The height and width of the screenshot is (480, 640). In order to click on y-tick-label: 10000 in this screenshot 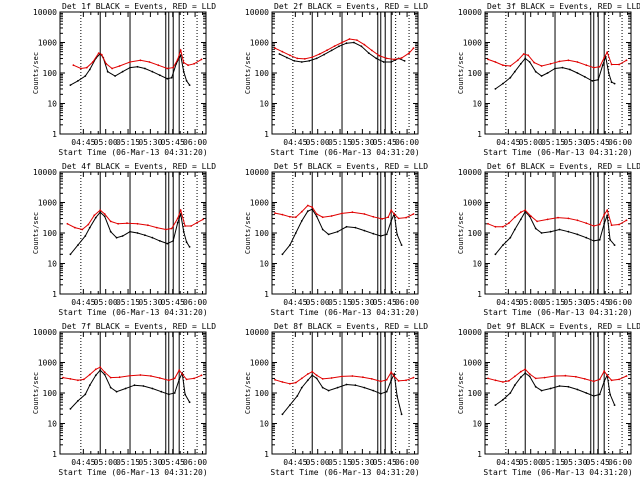, I will do `click(257, 172)`.